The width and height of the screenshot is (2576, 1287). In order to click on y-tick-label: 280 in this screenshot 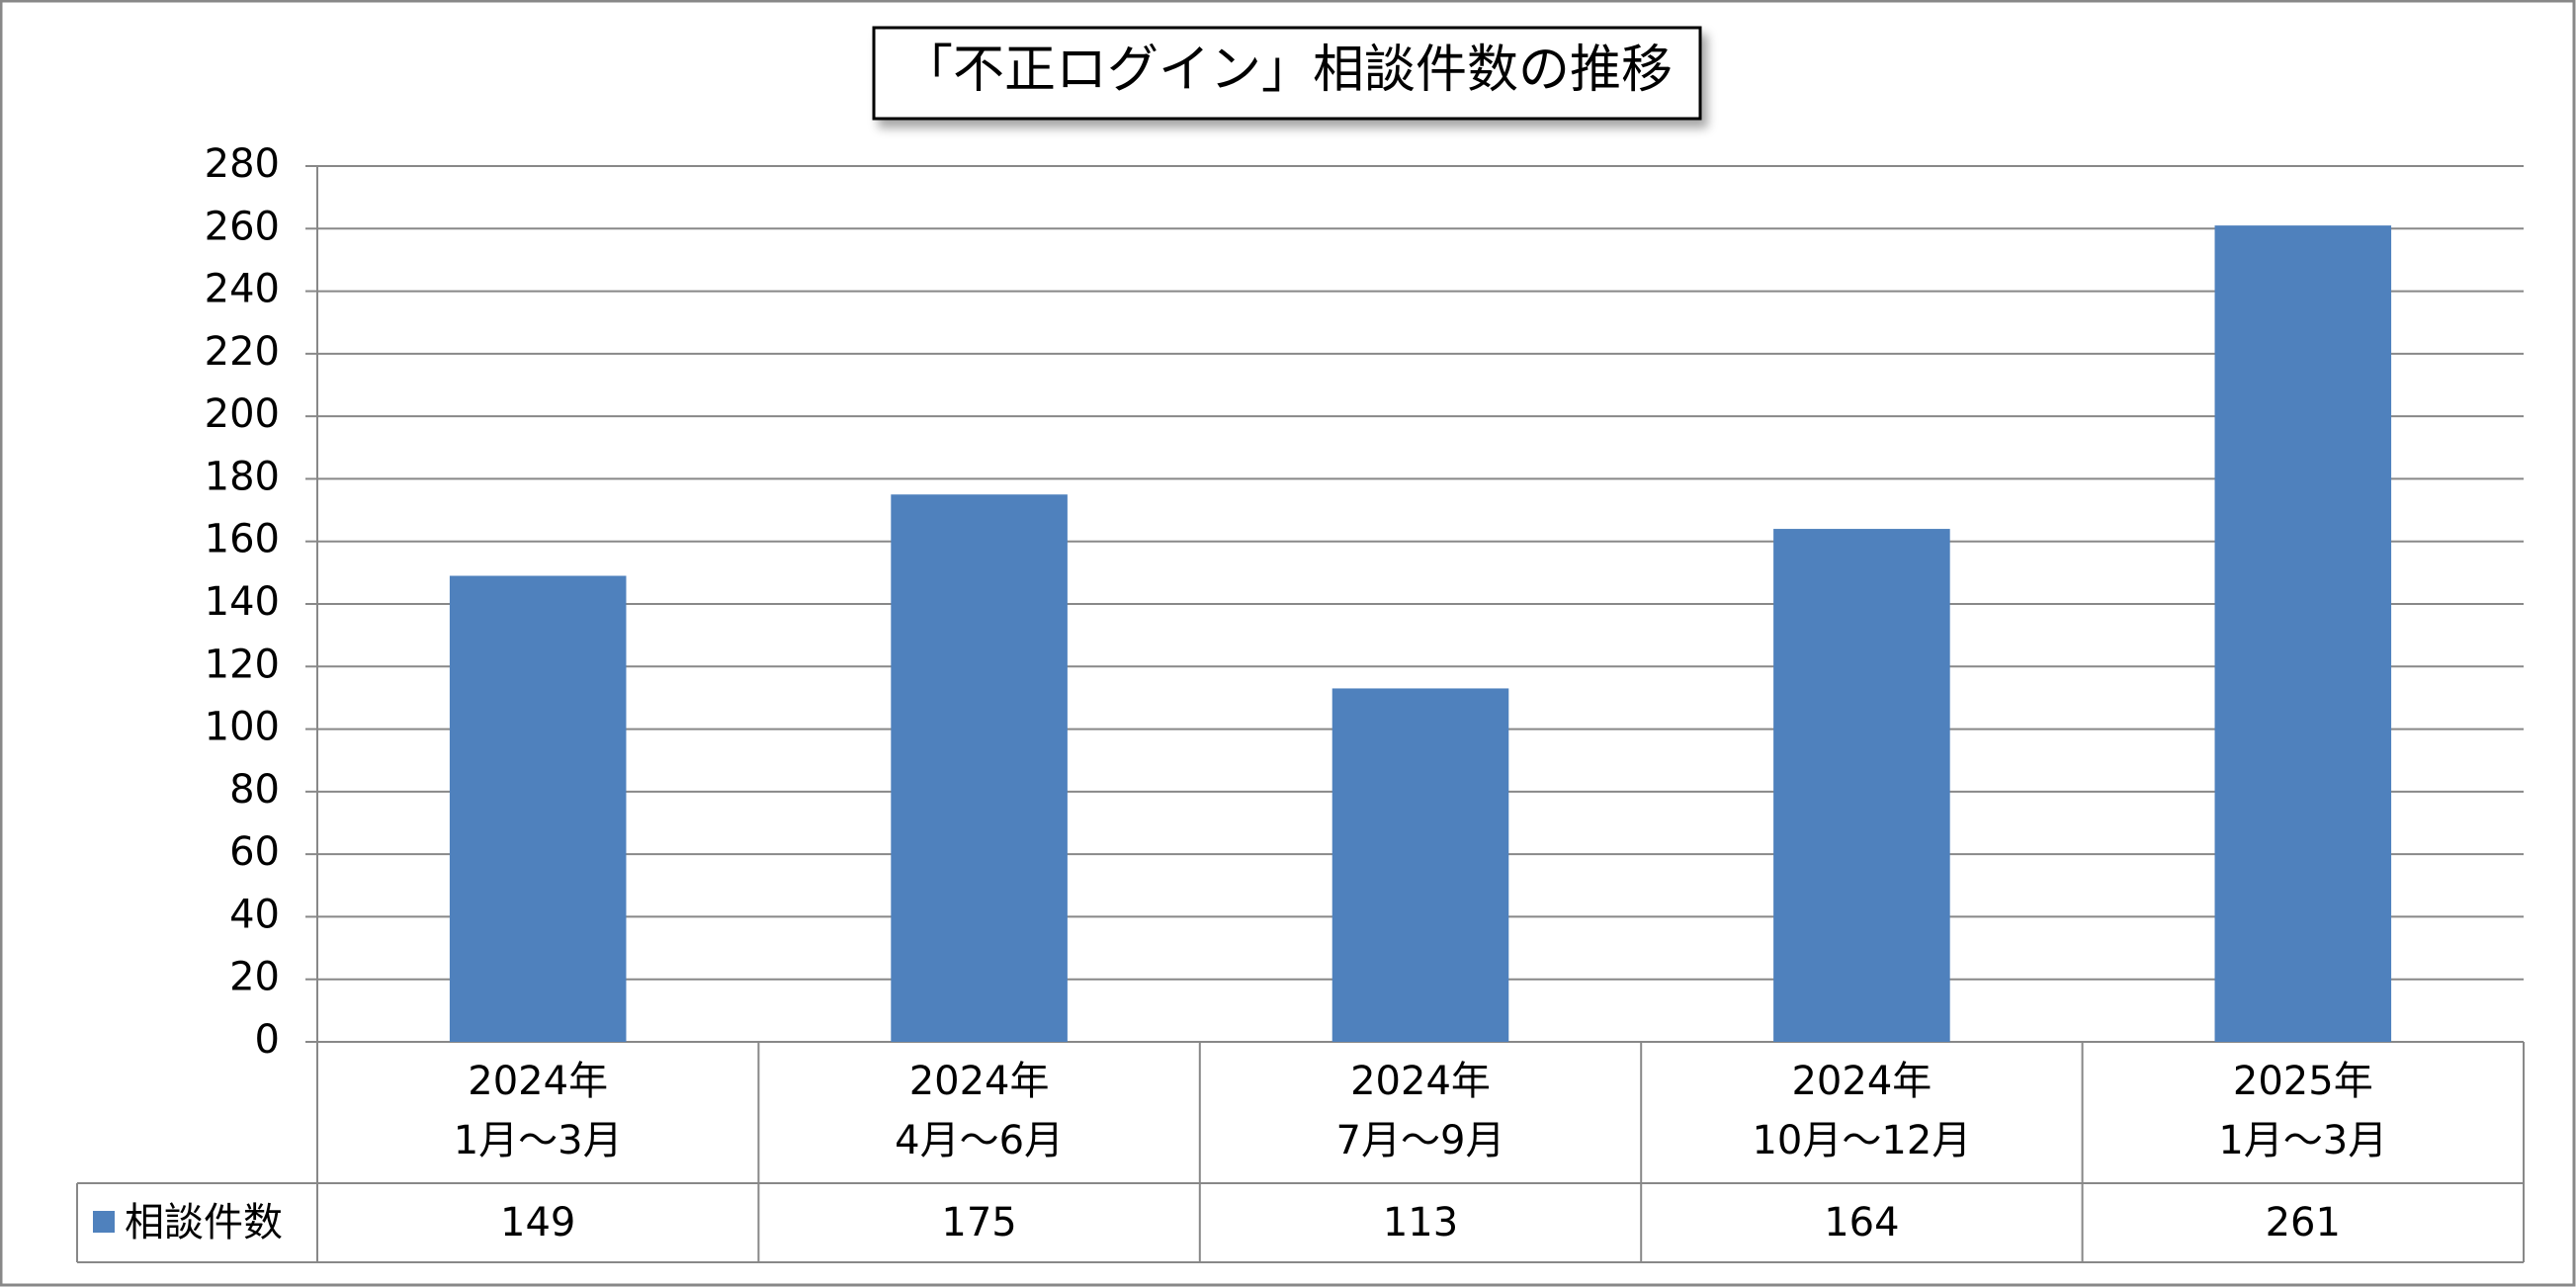, I will do `click(242, 164)`.